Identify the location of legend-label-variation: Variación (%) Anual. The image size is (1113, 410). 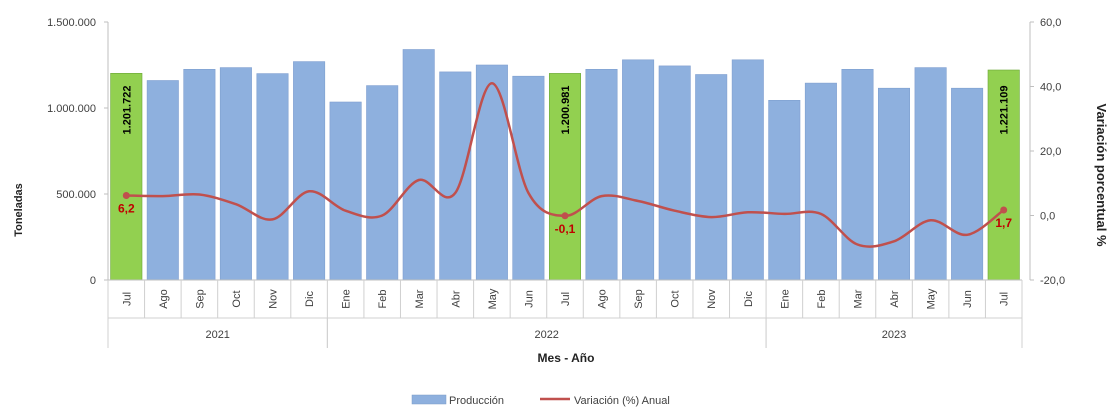
(622, 401).